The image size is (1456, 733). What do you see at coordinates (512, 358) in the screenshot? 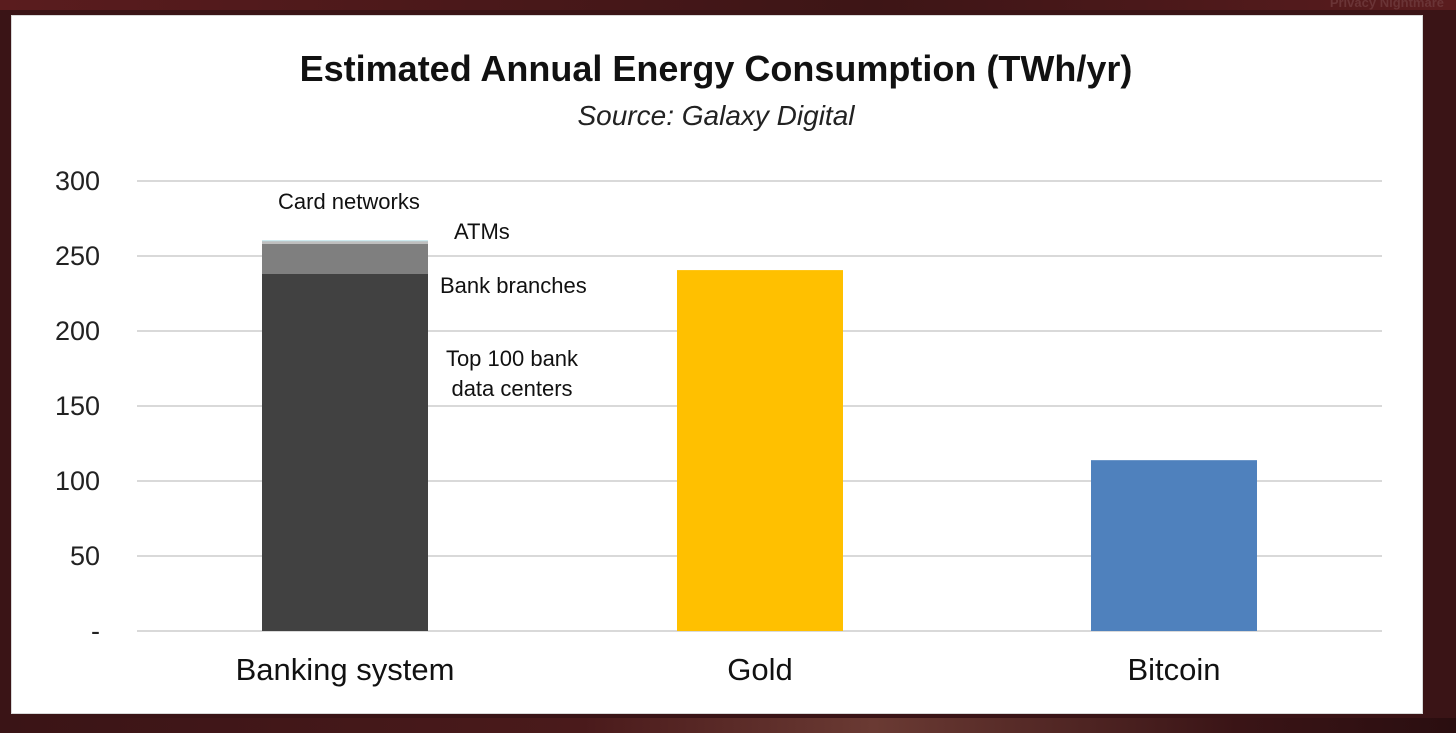
I see `segment-label: Top 100 bank` at bounding box center [512, 358].